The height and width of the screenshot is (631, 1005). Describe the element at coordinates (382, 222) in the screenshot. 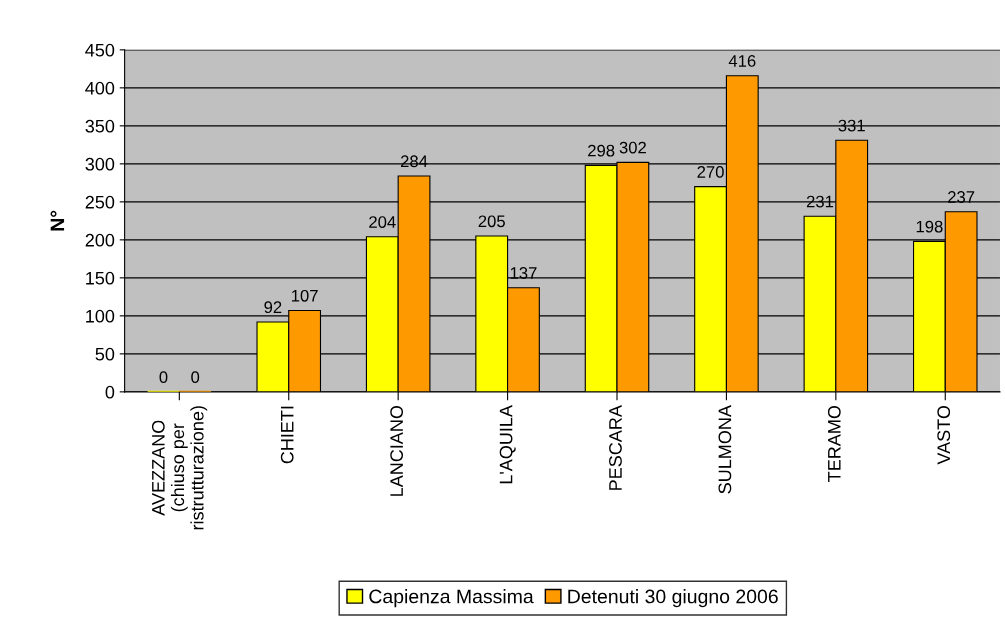

I see `data-label: 204` at that location.